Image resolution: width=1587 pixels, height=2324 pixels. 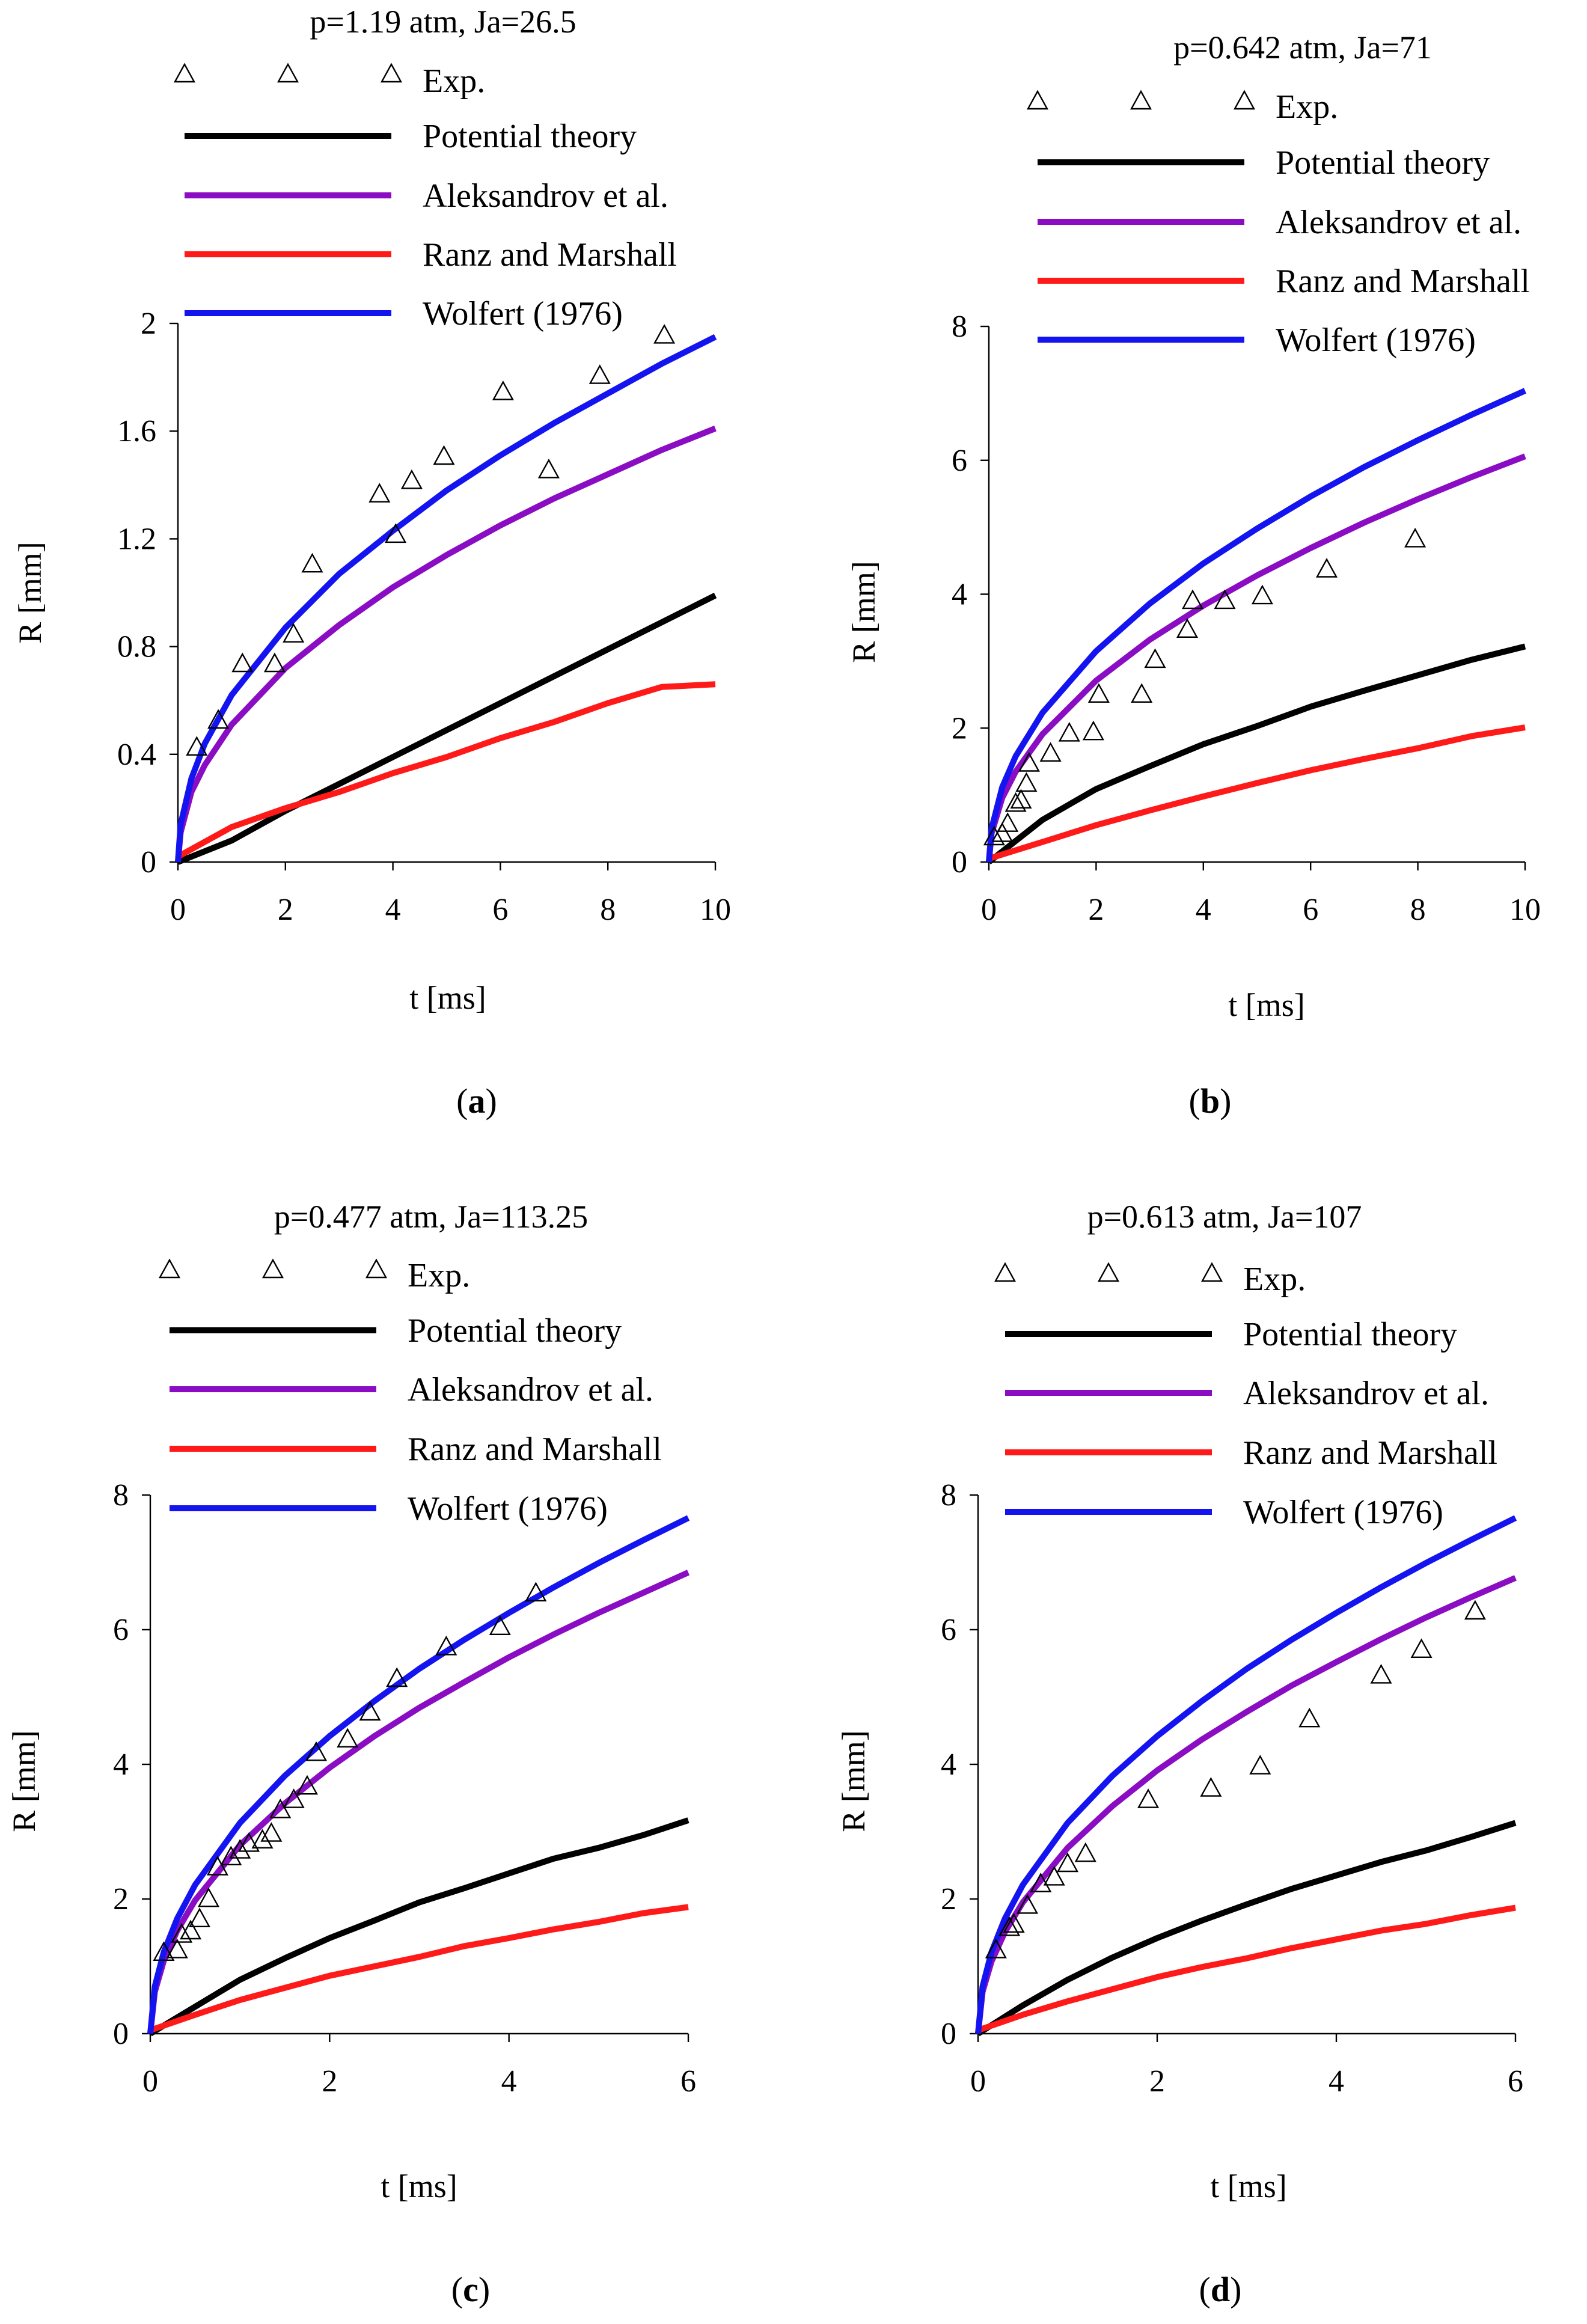 What do you see at coordinates (1302, 48) in the screenshot?
I see `chart-title: p=0.642 atm, Ja=71` at bounding box center [1302, 48].